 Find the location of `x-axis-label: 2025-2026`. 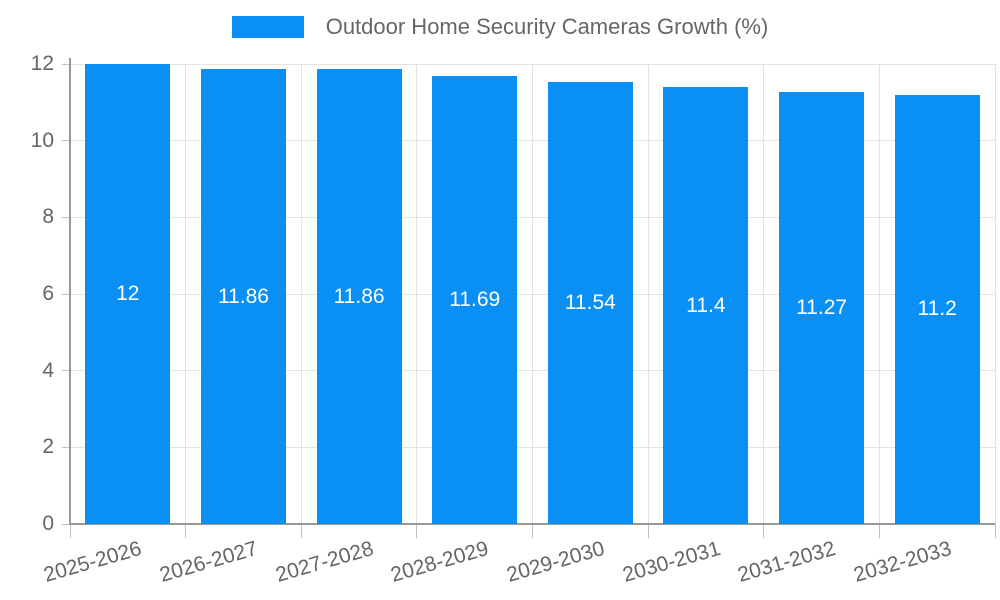

x-axis-label: 2025-2026 is located at coordinates (93, 561).